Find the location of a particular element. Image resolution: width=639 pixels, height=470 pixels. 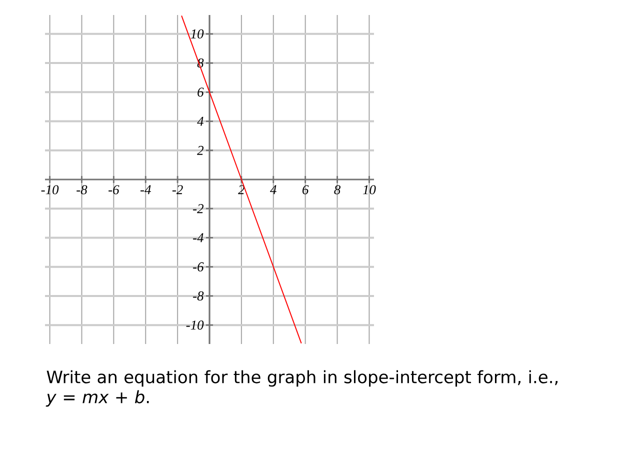

y-tick-label: -10 is located at coordinates (195, 325).